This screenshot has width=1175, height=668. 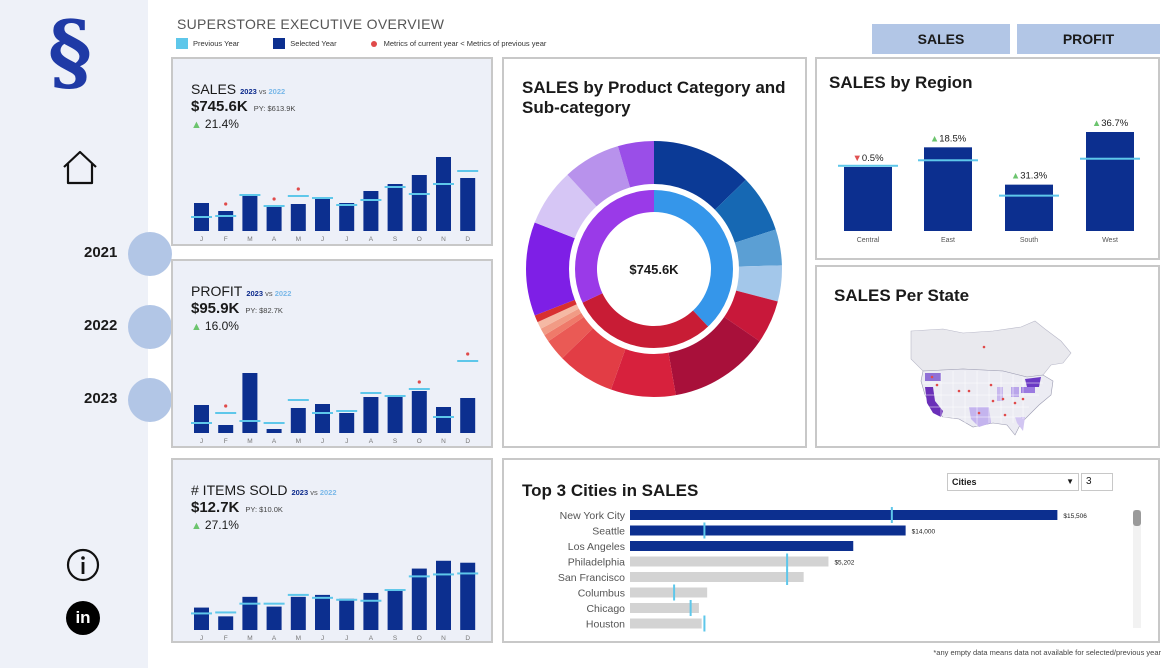 I want to click on year-2023-button: 2023, so click(x=86, y=400).